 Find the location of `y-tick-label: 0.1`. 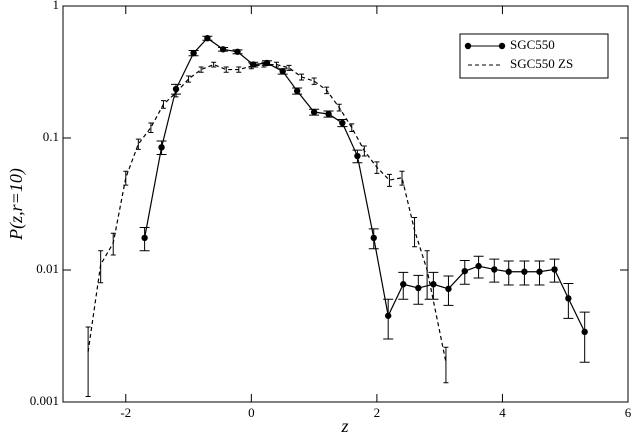

y-tick-label: 0.1 is located at coordinates (51, 136).